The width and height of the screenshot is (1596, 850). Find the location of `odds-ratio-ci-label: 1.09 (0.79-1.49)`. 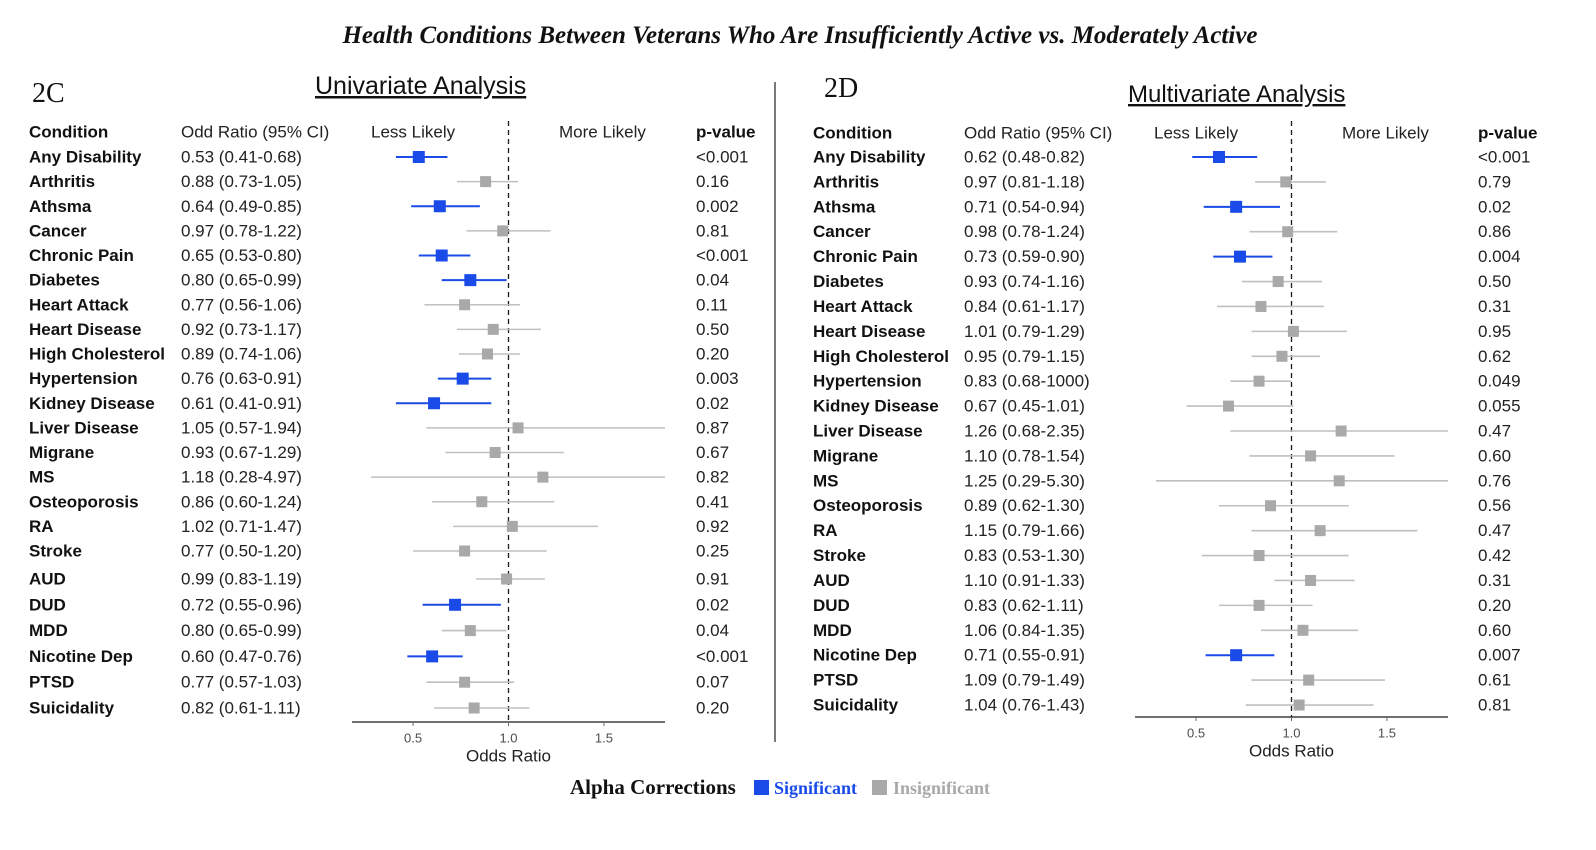

odds-ratio-ci-label: 1.09 (0.79-1.49) is located at coordinates (1024, 680).